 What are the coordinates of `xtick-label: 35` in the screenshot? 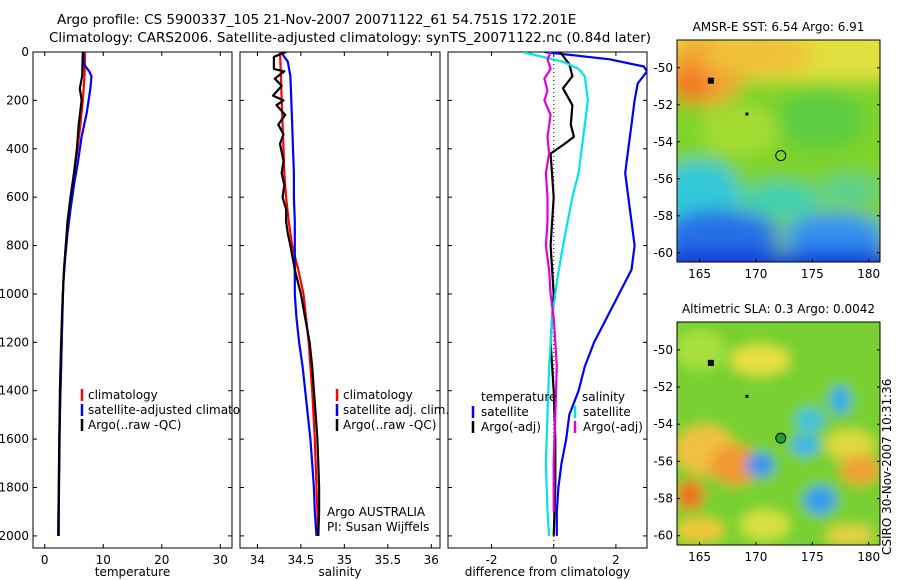 It's located at (344, 560).